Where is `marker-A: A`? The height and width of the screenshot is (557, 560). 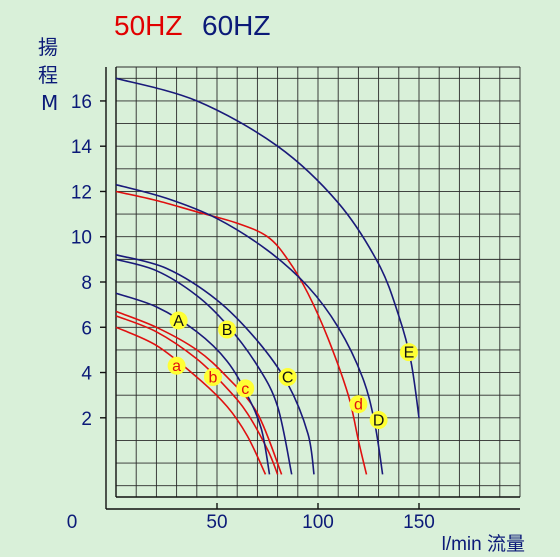
marker-A: A is located at coordinates (178, 320).